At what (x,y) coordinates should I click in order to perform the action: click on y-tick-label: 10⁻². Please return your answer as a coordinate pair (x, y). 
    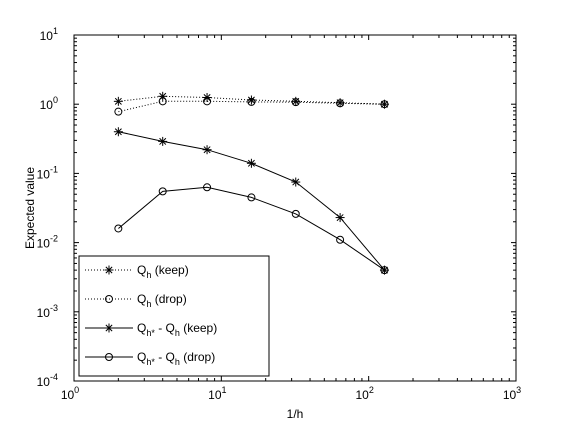
    Looking at the image, I should click on (47, 242).